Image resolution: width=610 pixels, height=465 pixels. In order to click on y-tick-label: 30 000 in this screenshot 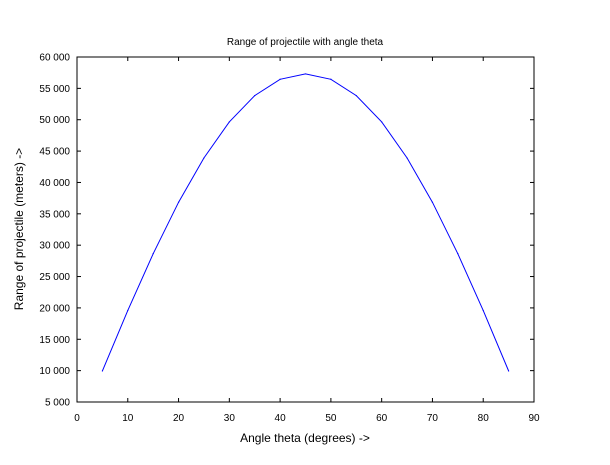, I will do `click(54, 246)`.